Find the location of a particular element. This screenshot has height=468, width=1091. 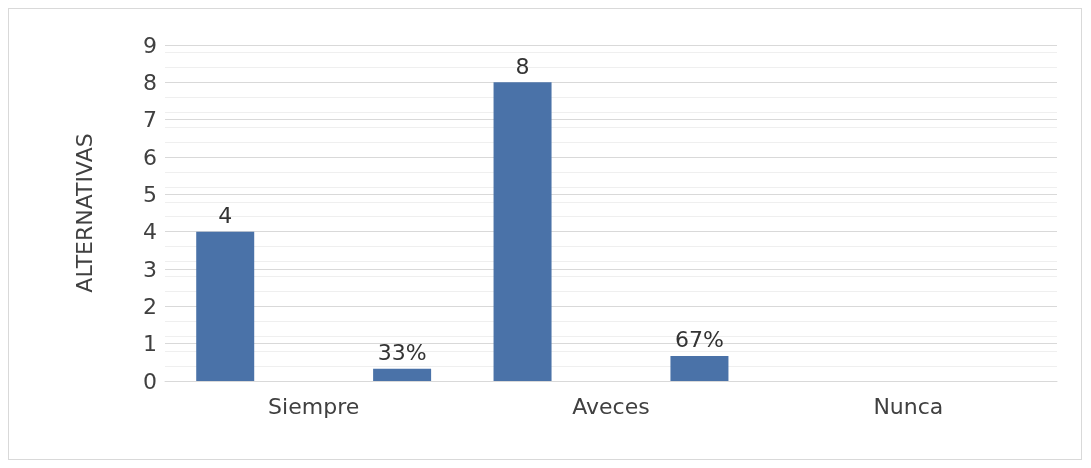

data-label: 67% is located at coordinates (699, 340).